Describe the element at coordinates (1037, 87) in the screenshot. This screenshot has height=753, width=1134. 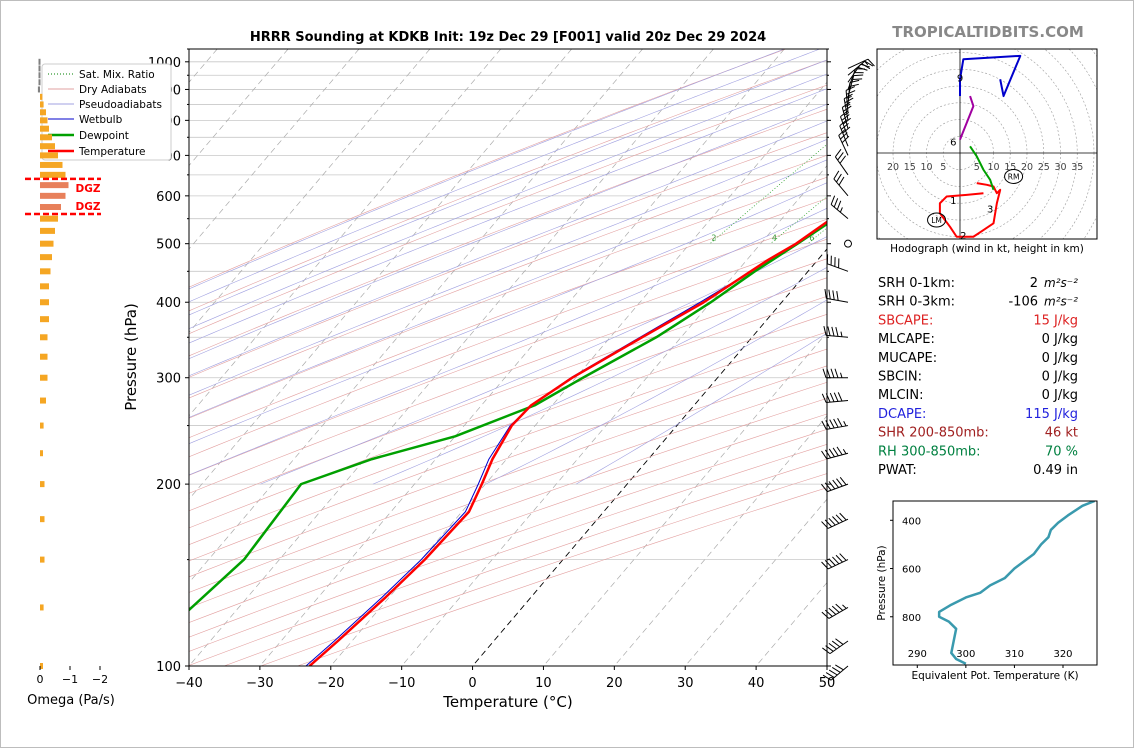
I see `surface-temp-label: 43F` at that location.